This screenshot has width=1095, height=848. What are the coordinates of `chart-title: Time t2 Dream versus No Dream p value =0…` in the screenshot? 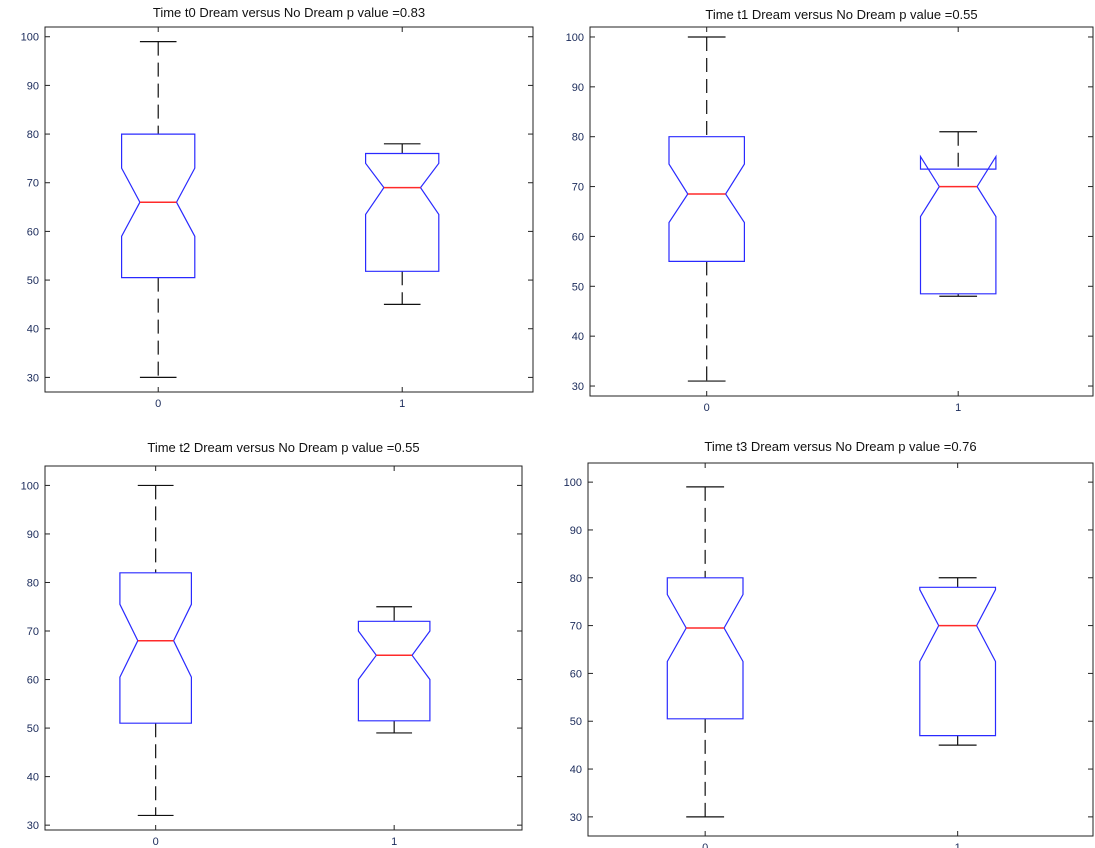 It's located at (283, 447).